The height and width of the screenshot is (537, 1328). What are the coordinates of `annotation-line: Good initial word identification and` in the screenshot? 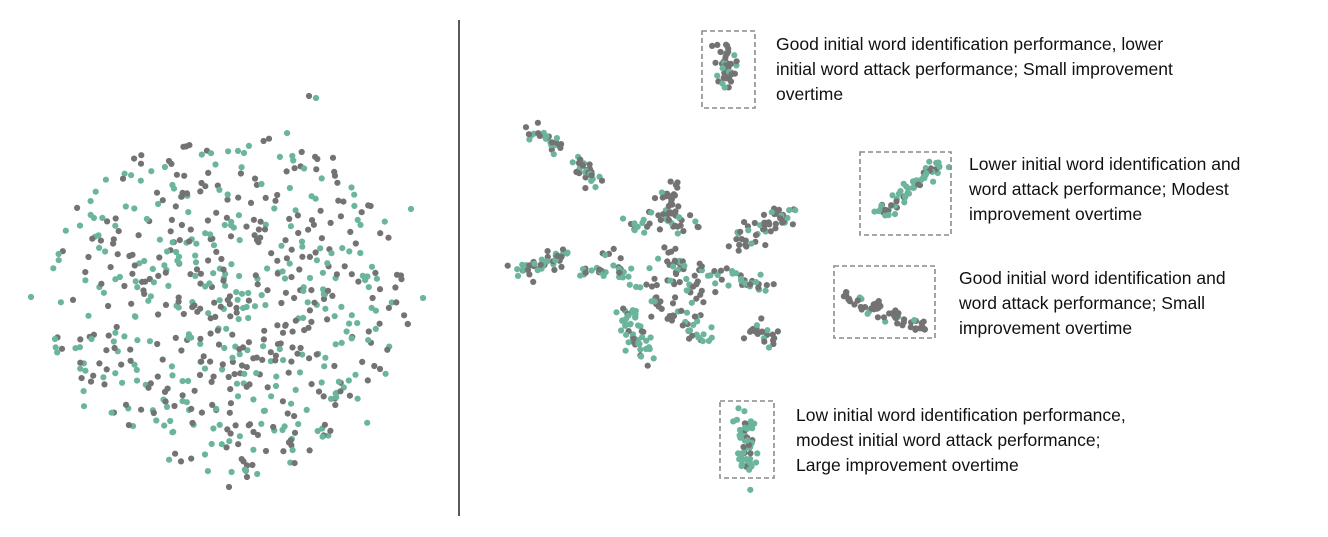 It's located at (1092, 278).